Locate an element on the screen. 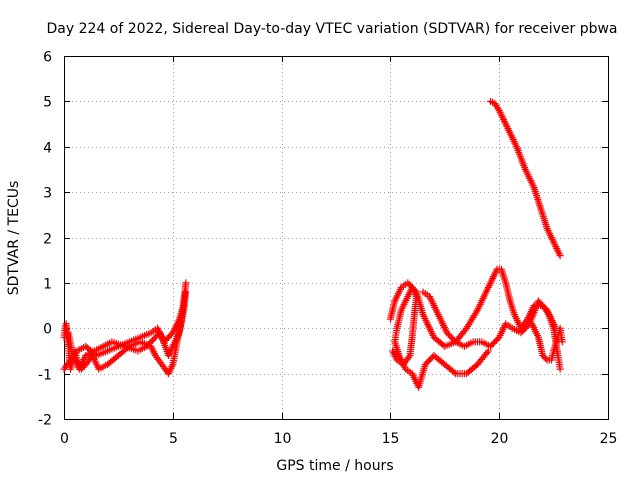 This screenshot has height=480, width=640. y-tick-label: 3 is located at coordinates (47, 194).